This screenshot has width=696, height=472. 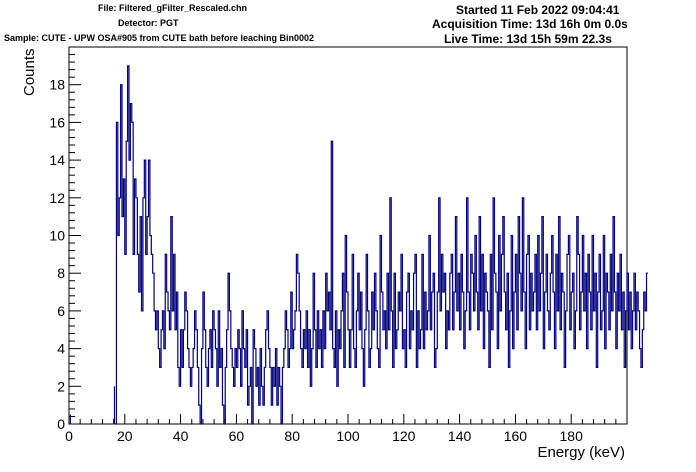 I want to click on y-tick-label: 8, so click(x=61, y=273).